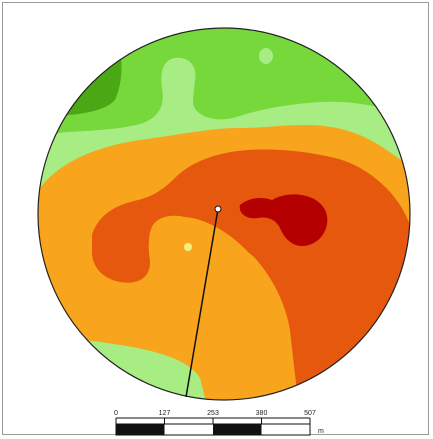 This screenshot has height=439, width=433. I want to click on scale-unit-label: m, so click(321, 431).